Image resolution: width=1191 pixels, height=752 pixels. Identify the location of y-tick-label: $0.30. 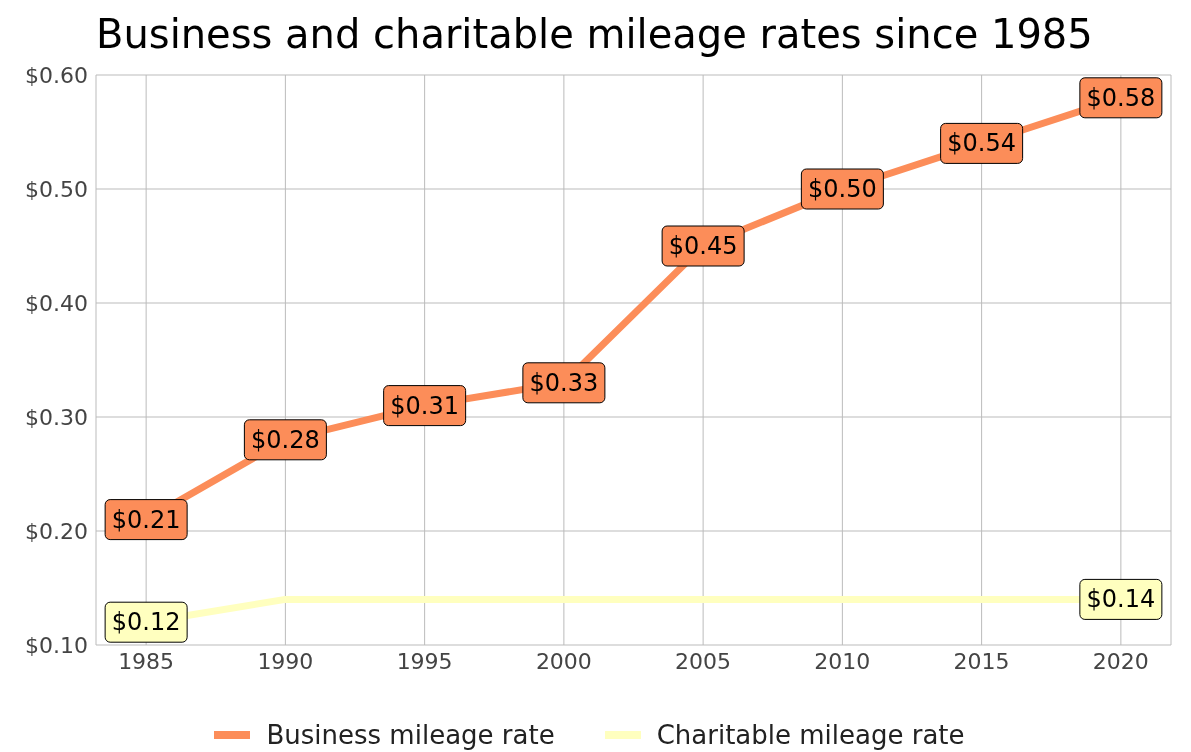
(56, 417).